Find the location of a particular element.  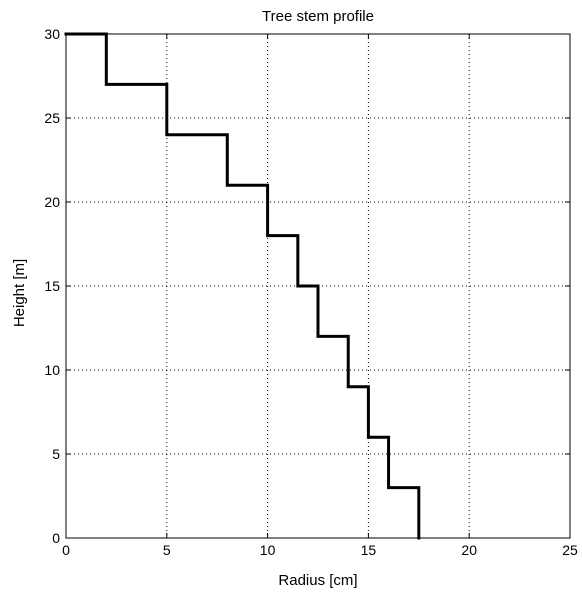

x-tick-label: 10 is located at coordinates (268, 550).